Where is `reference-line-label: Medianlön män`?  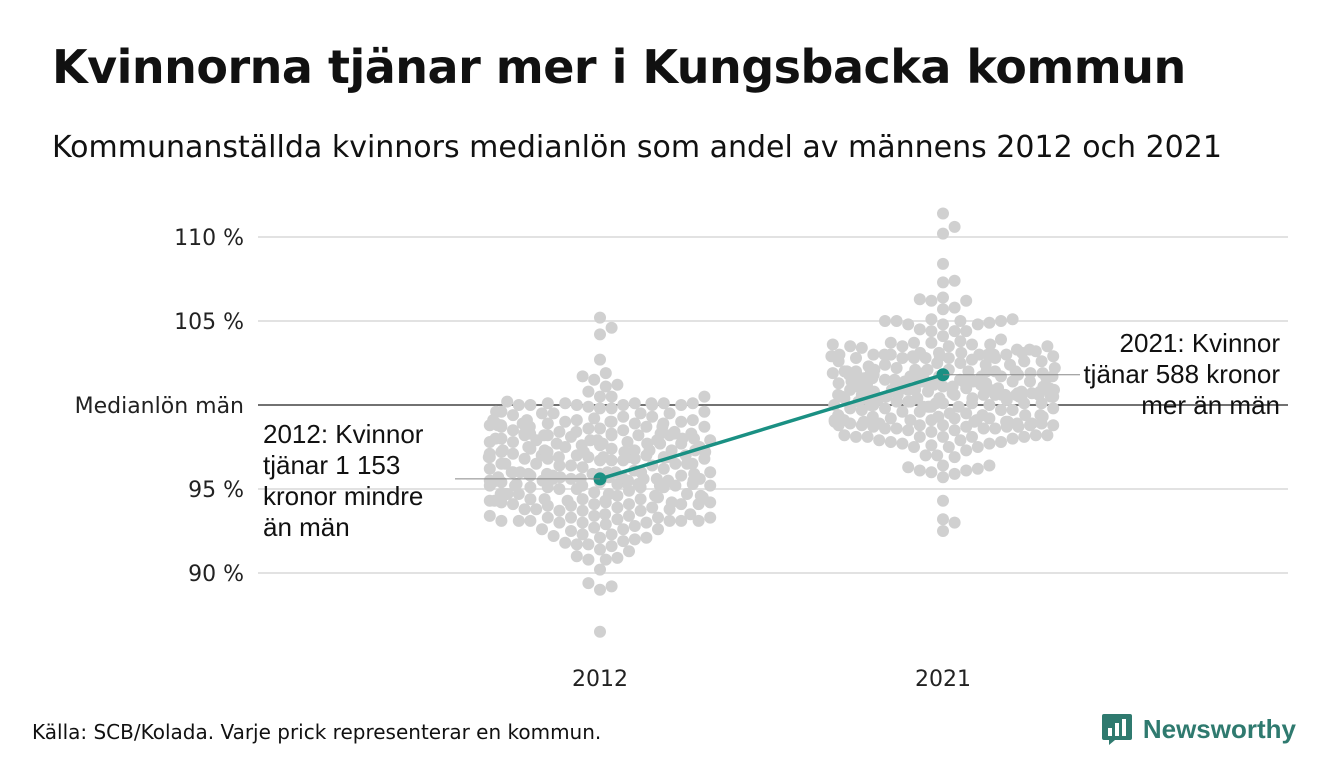
reference-line-label: Medianlön män is located at coordinates (159, 406).